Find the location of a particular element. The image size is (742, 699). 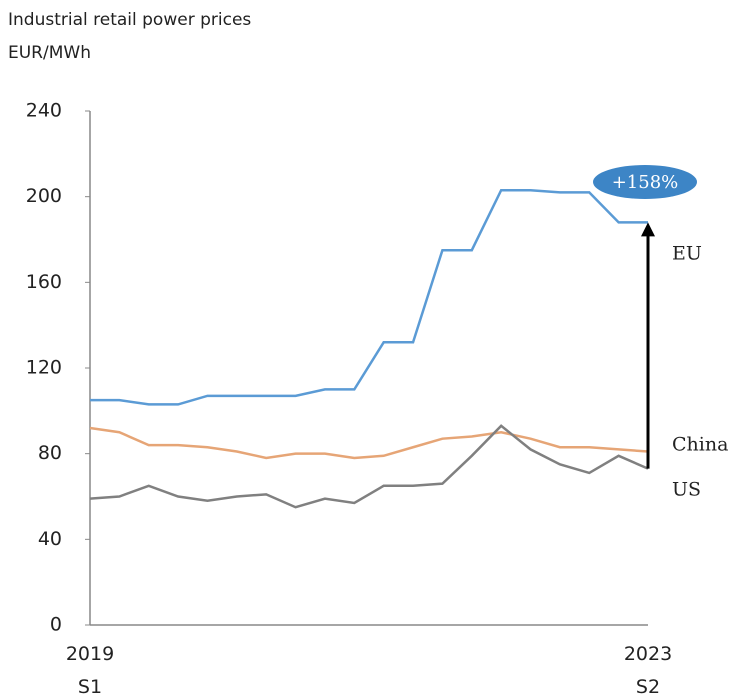

series-label: China is located at coordinates (700, 445).